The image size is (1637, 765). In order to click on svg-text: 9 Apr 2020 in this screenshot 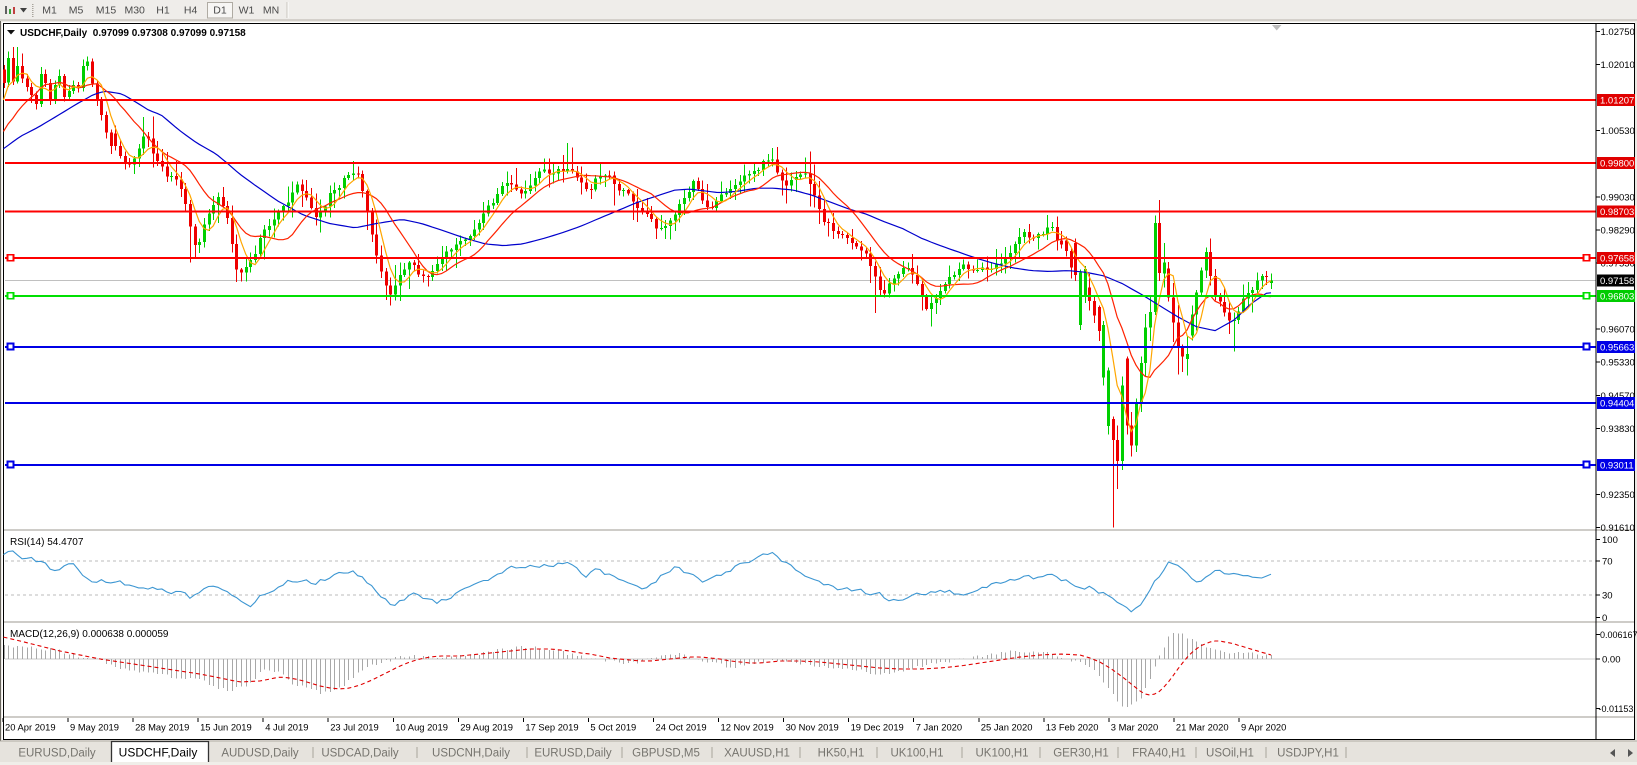, I will do `click(1263, 727)`.